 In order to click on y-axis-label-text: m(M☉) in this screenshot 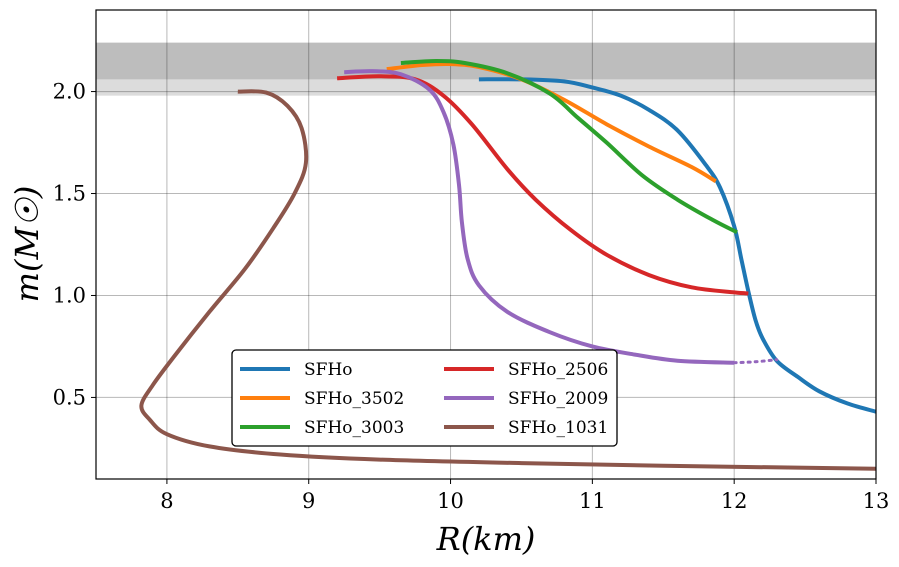, I will do `click(27, 244)`.